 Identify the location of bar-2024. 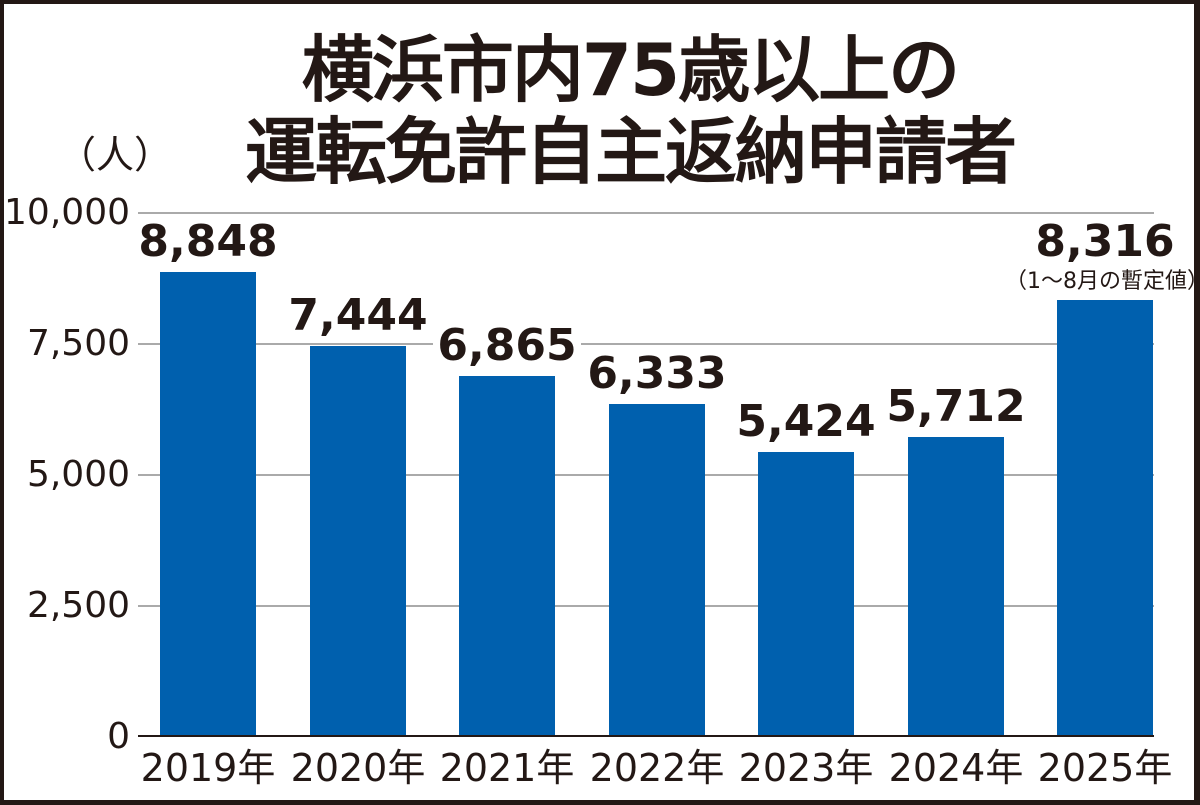
(956, 586).